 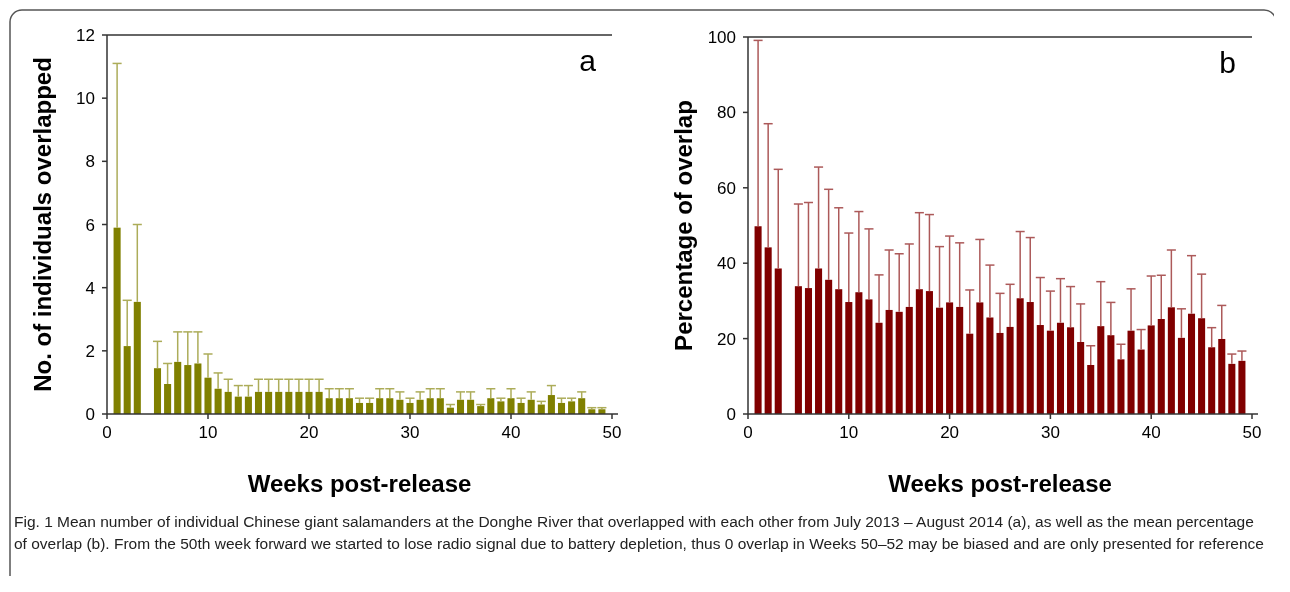 I want to click on y-tick-label: 60, so click(x=726, y=188).